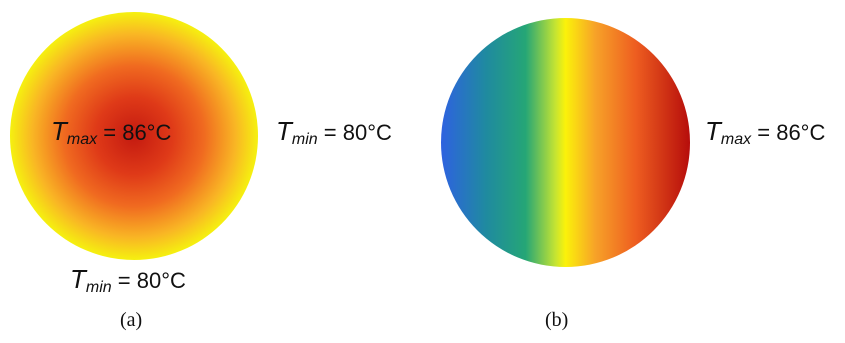 This screenshot has height=343, width=845. Describe the element at coordinates (557, 320) in the screenshot. I see `caption-b: (b)` at that location.